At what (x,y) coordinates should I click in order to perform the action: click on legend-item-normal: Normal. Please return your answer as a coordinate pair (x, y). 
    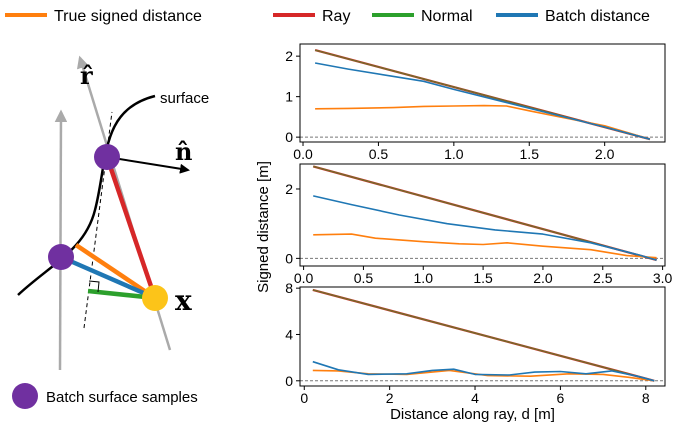
    Looking at the image, I should click on (422, 16).